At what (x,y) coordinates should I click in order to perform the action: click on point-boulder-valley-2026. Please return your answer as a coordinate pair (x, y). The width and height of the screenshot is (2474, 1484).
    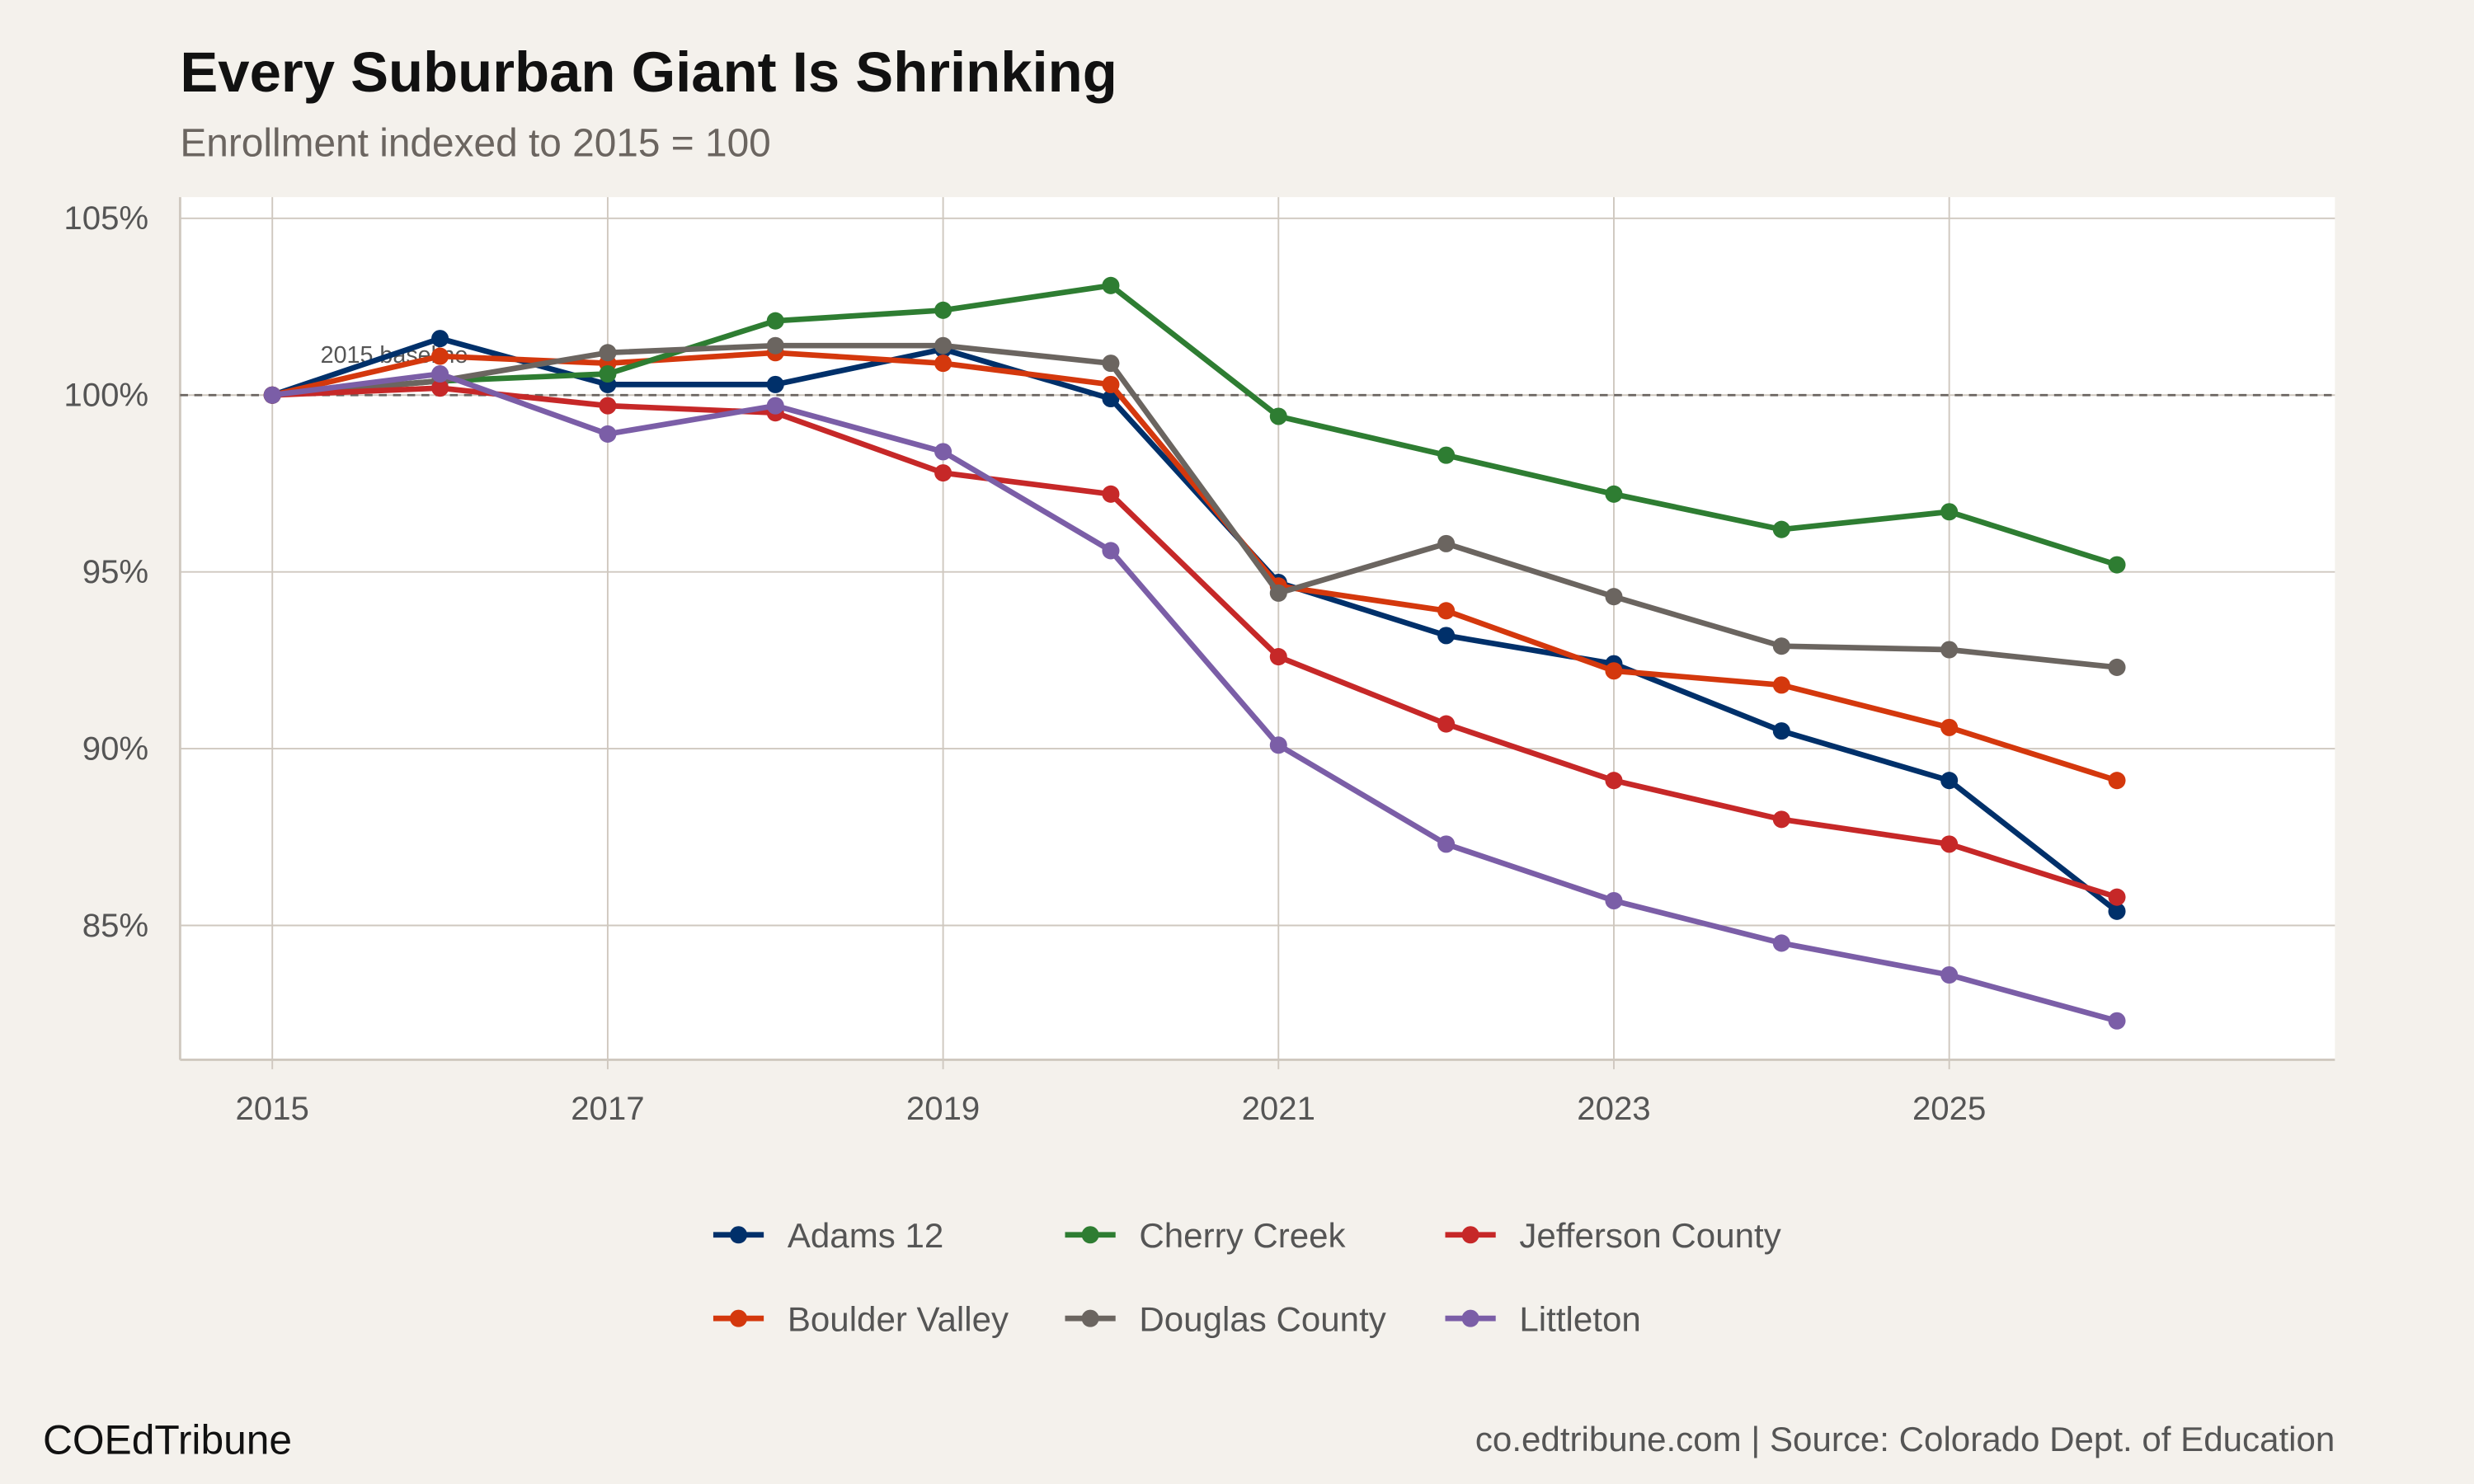
    Looking at the image, I should click on (2117, 781).